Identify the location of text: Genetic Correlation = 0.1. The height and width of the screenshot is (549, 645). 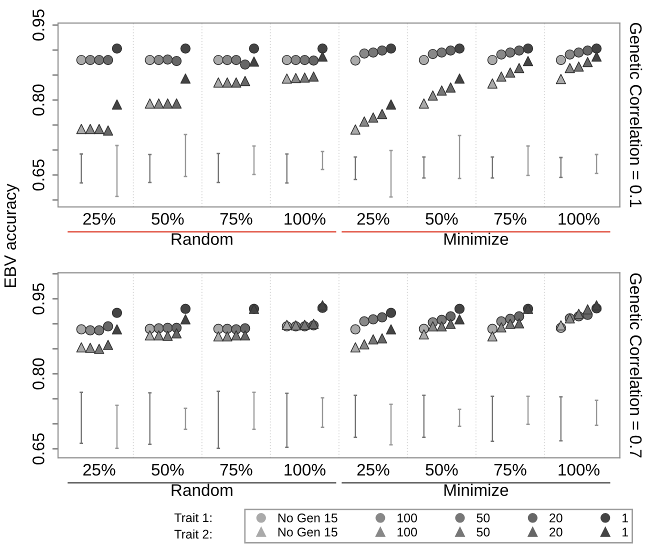
(636, 115).